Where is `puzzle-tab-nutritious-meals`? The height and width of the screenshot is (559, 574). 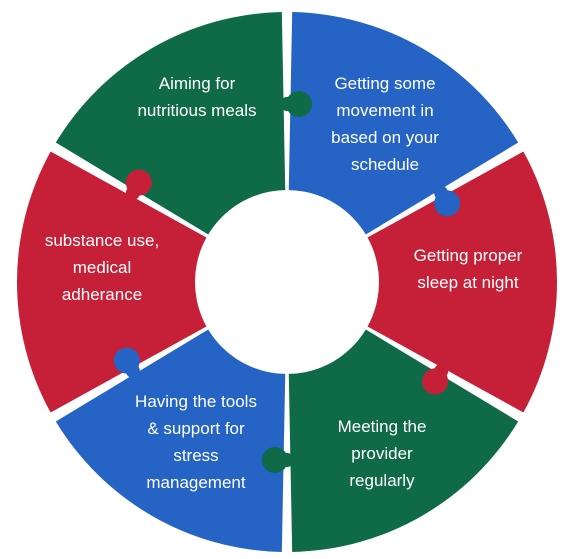
puzzle-tab-nutritious-meals is located at coordinates (299, 104).